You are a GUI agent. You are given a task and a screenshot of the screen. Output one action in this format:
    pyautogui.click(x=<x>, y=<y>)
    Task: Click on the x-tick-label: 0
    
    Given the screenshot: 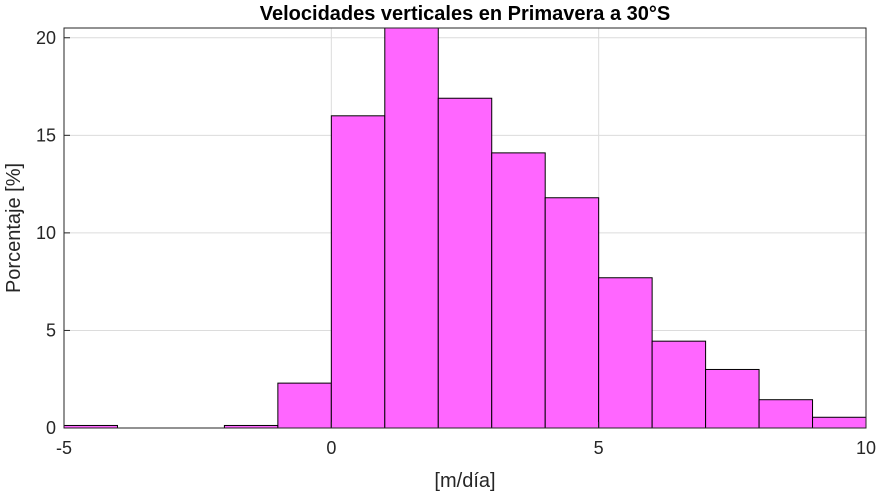 What is the action you would take?
    pyautogui.click(x=331, y=448)
    